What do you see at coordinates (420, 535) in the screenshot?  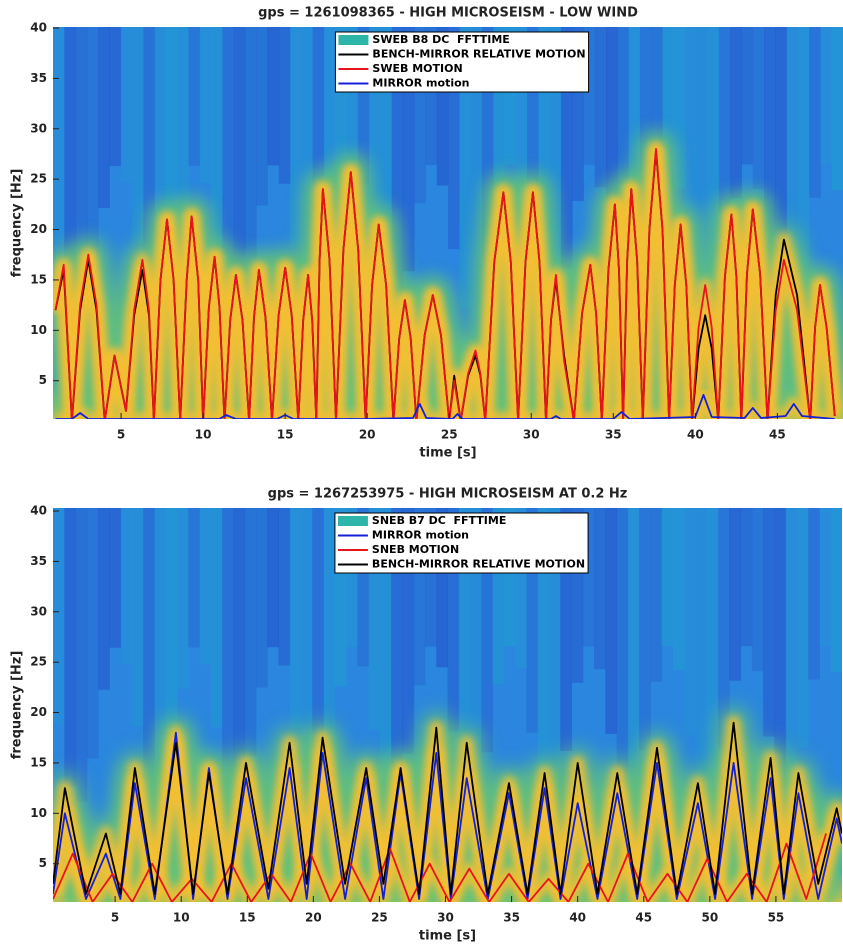 I see `legend-label: MIRROR motion` at bounding box center [420, 535].